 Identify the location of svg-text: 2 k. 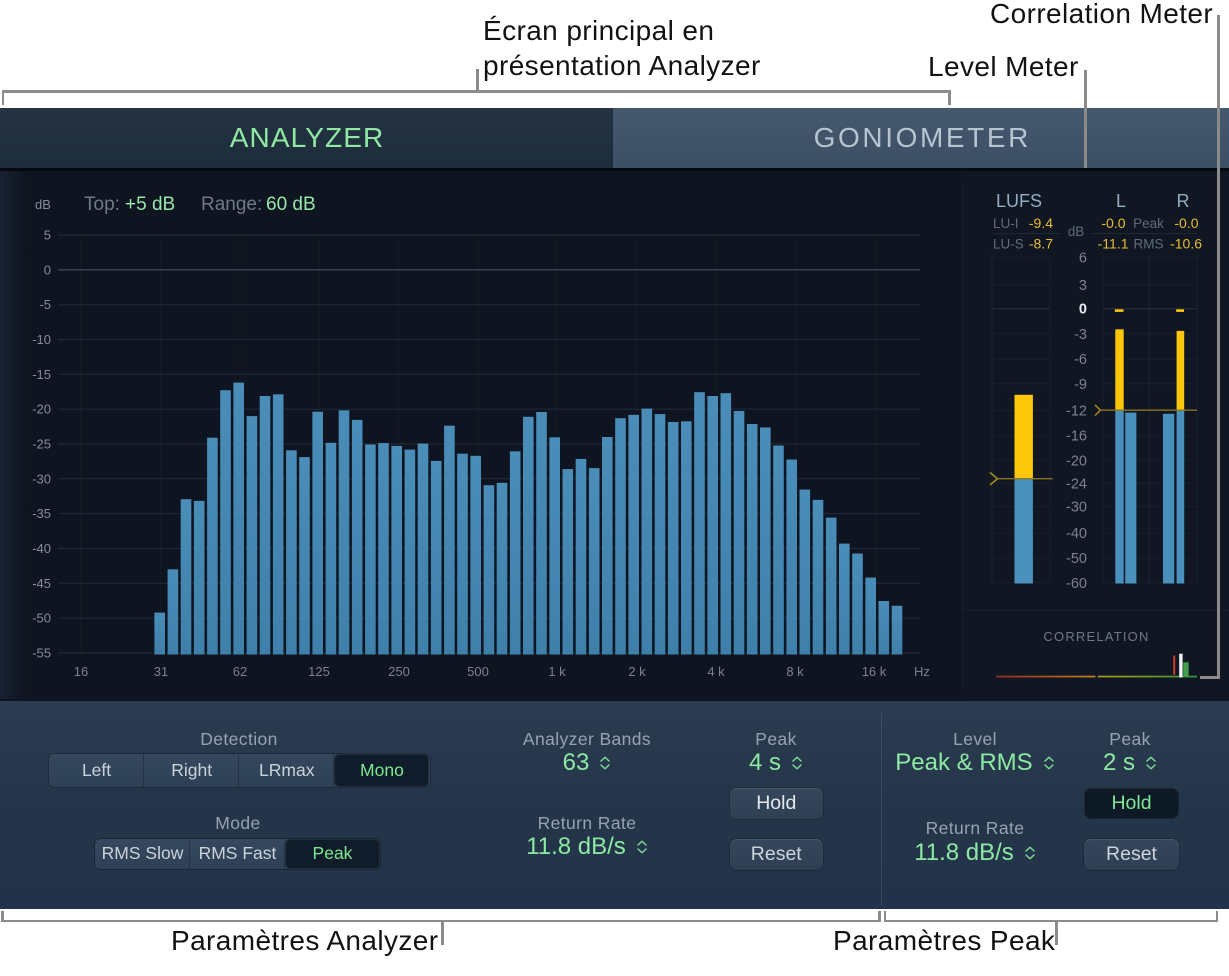
(637, 671).